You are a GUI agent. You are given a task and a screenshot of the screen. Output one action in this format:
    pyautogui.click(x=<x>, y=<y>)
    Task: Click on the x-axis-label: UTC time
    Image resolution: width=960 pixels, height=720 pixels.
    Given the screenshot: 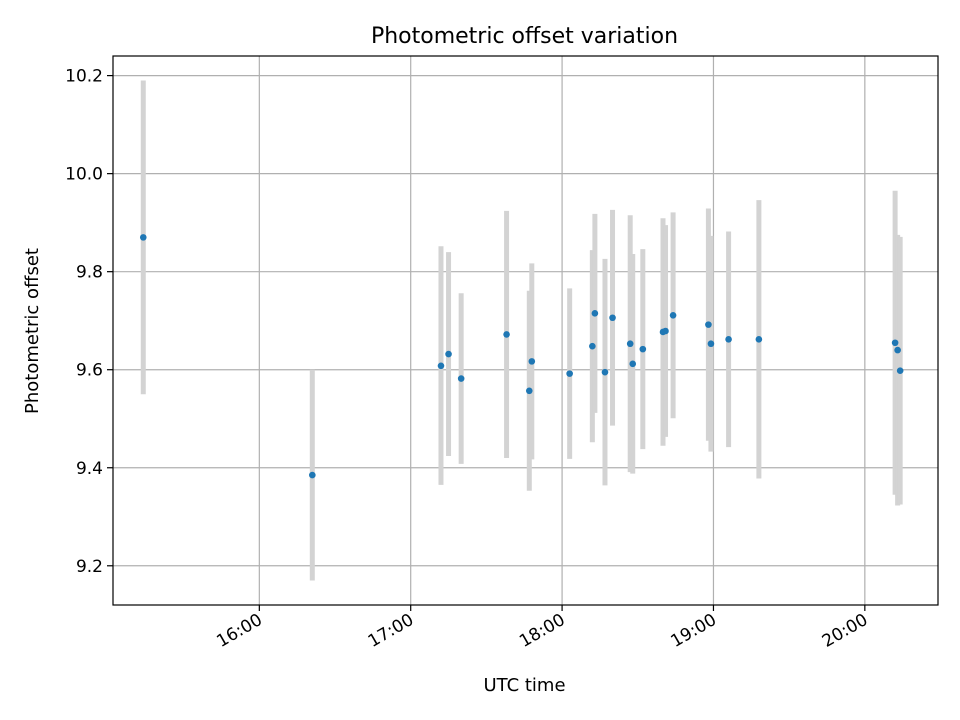 What is the action you would take?
    pyautogui.click(x=524, y=685)
    